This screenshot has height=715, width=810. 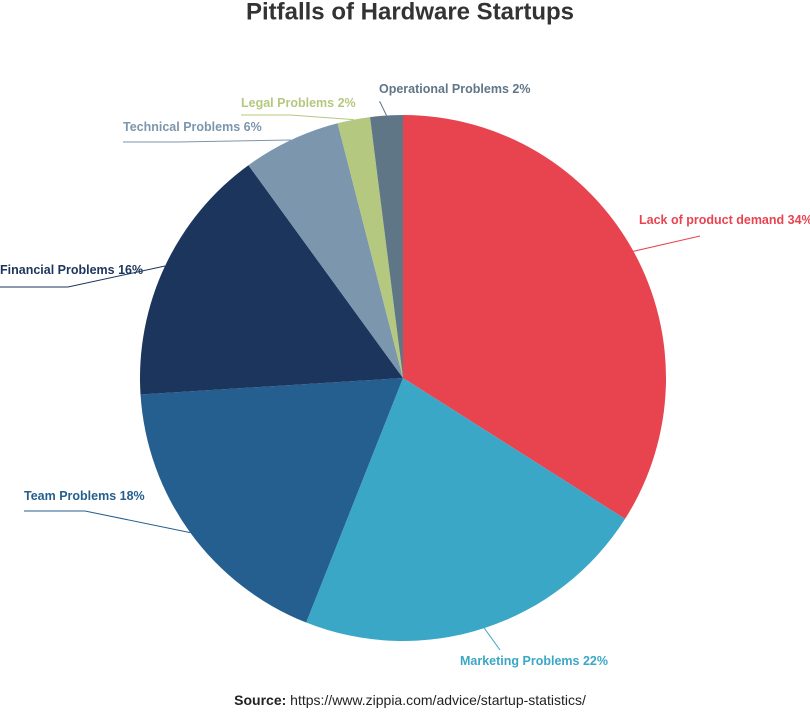 I want to click on slice-label: Financial Problems 16%, so click(x=71, y=270).